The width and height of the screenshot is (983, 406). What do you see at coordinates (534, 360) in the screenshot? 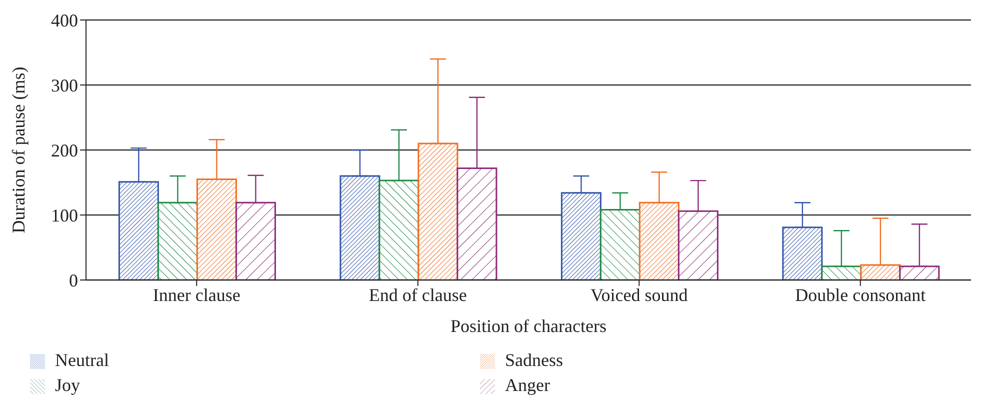
I see `legend-label: Sadness` at bounding box center [534, 360].